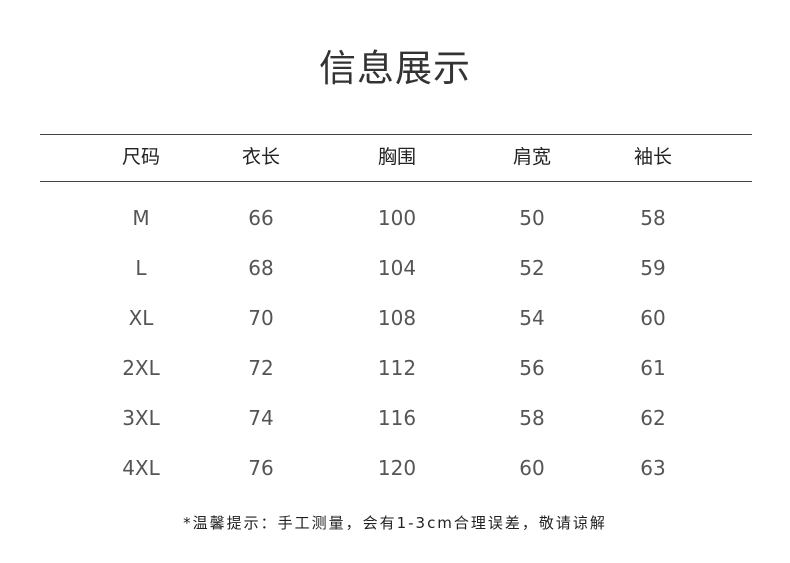 Image resolution: width=790 pixels, height=563 pixels. Describe the element at coordinates (532, 318) in the screenshot. I see `table-cell: 54` at that location.